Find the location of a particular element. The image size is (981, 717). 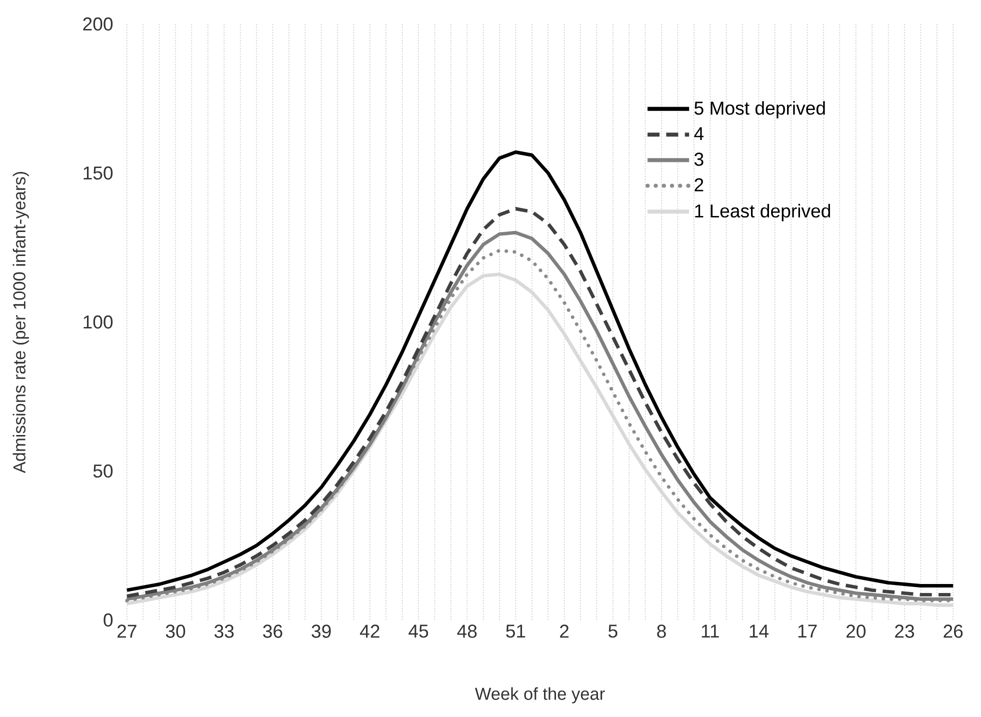

legend-label: 4 is located at coordinates (699, 133).